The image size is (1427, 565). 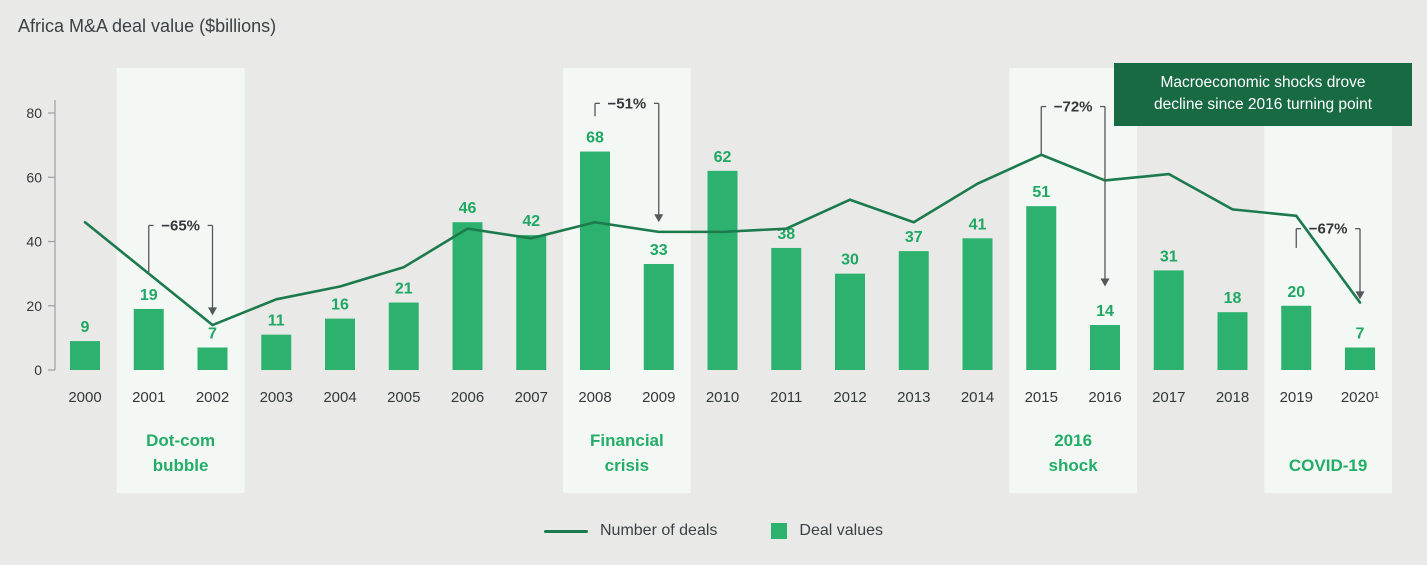 What do you see at coordinates (595, 138) in the screenshot?
I see `bar-value-label: 68` at bounding box center [595, 138].